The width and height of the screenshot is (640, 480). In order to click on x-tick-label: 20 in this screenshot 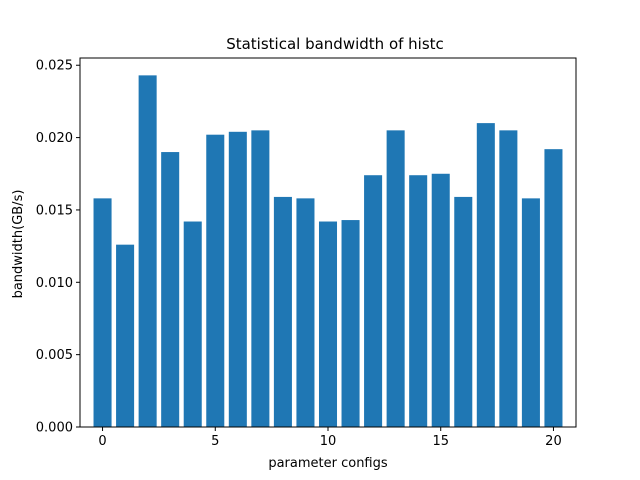, I will do `click(553, 441)`.